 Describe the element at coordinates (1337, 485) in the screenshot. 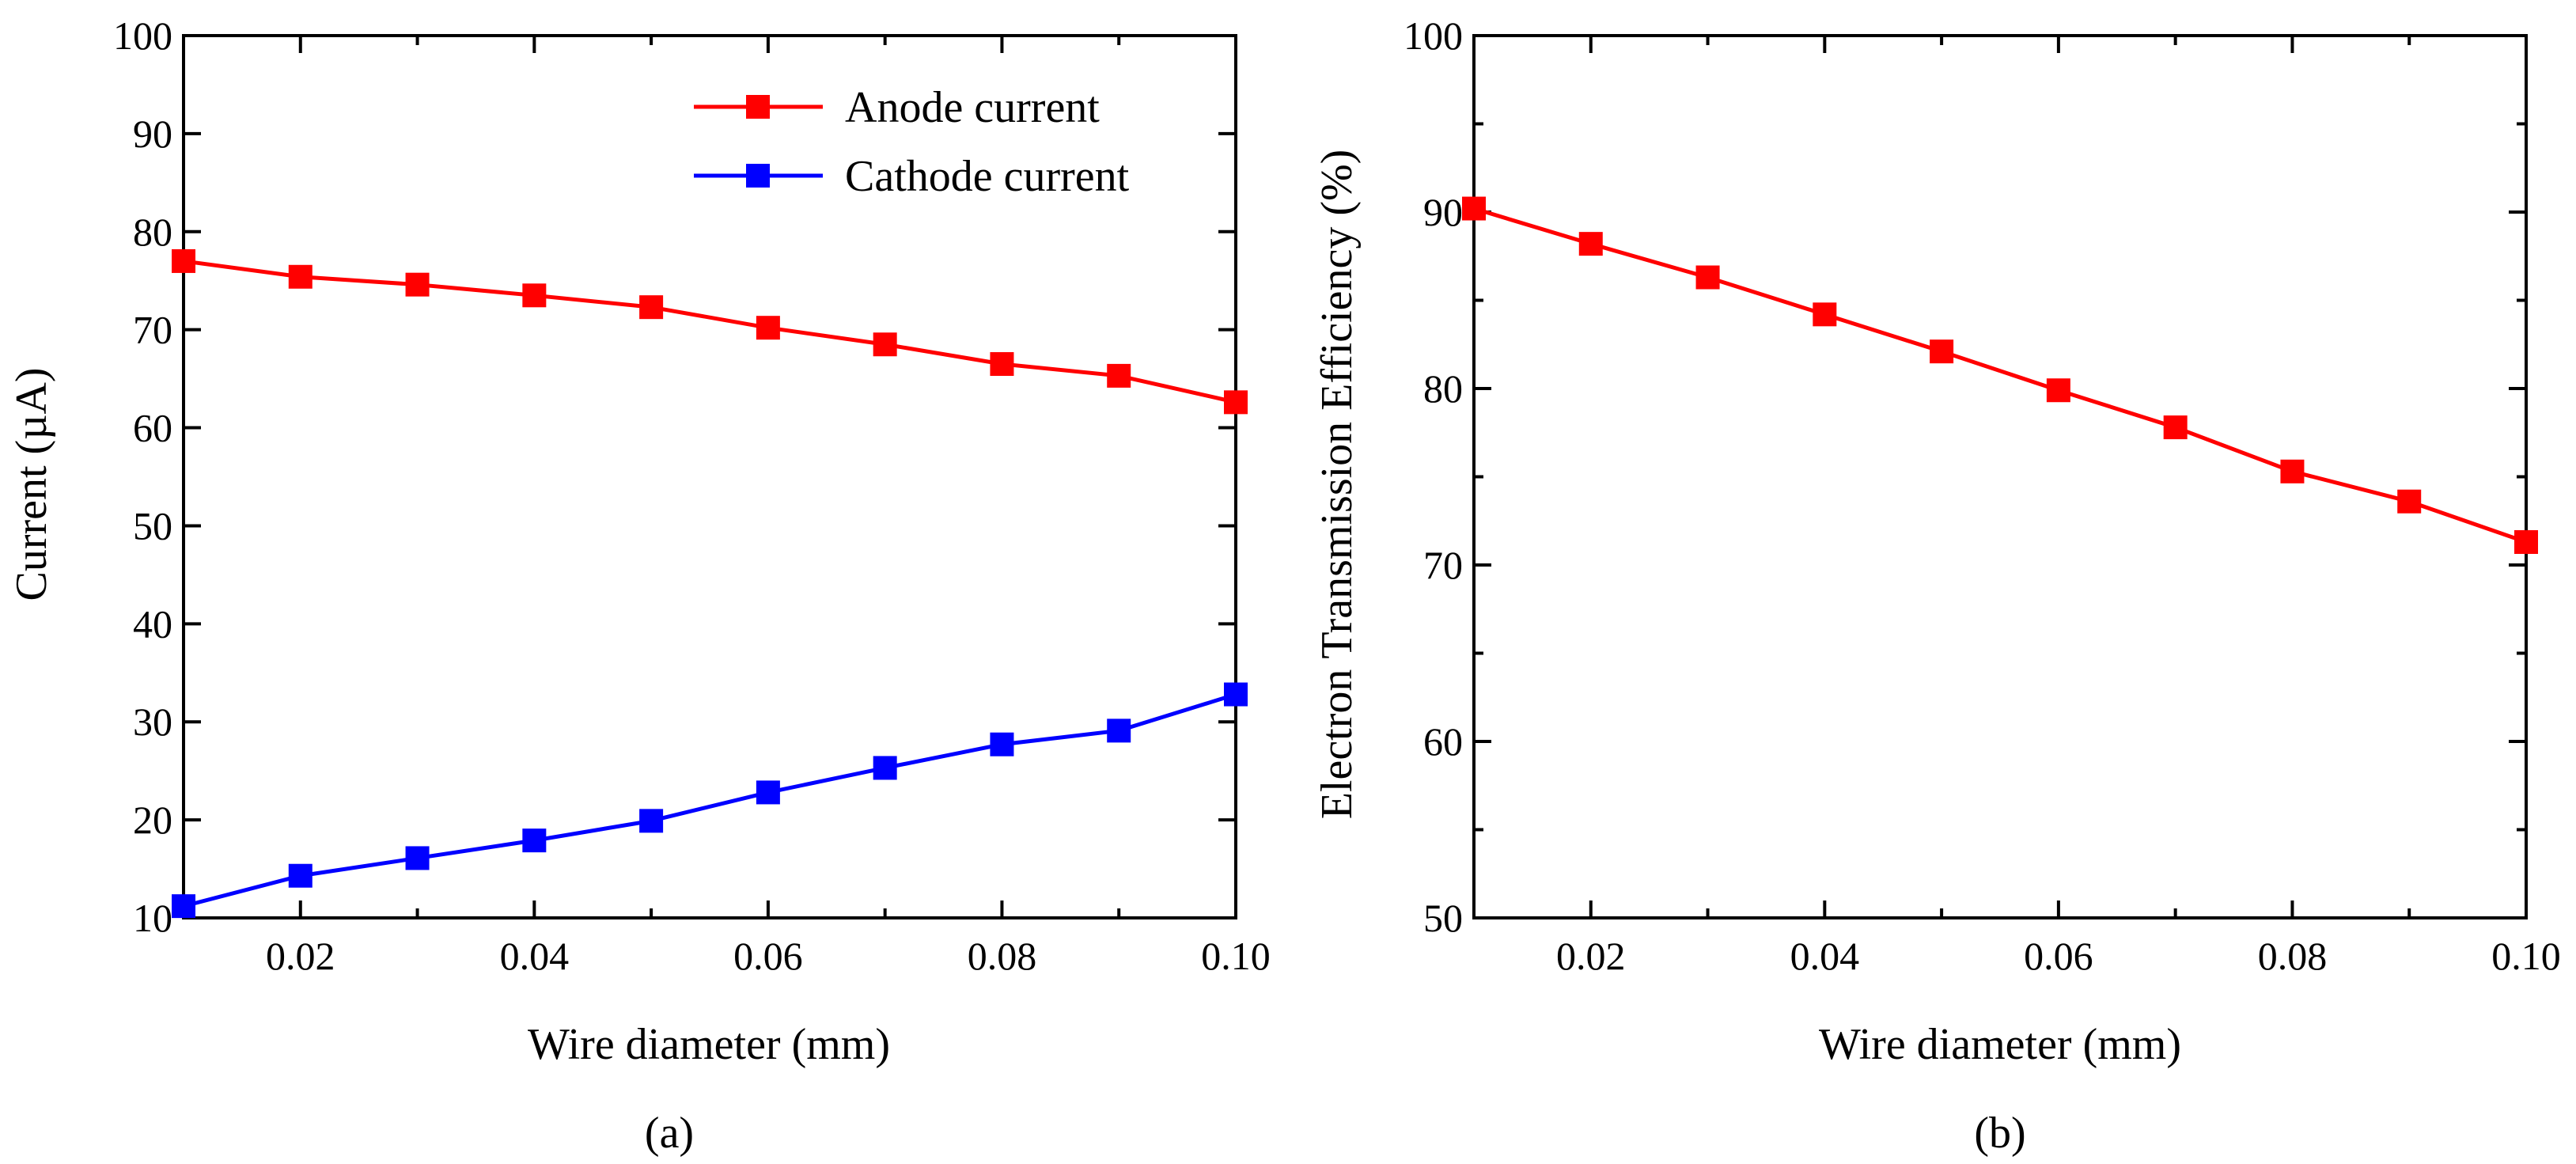

I see `panel-b-y-axis-title: Electron Transmission Efficiency (%)` at that location.